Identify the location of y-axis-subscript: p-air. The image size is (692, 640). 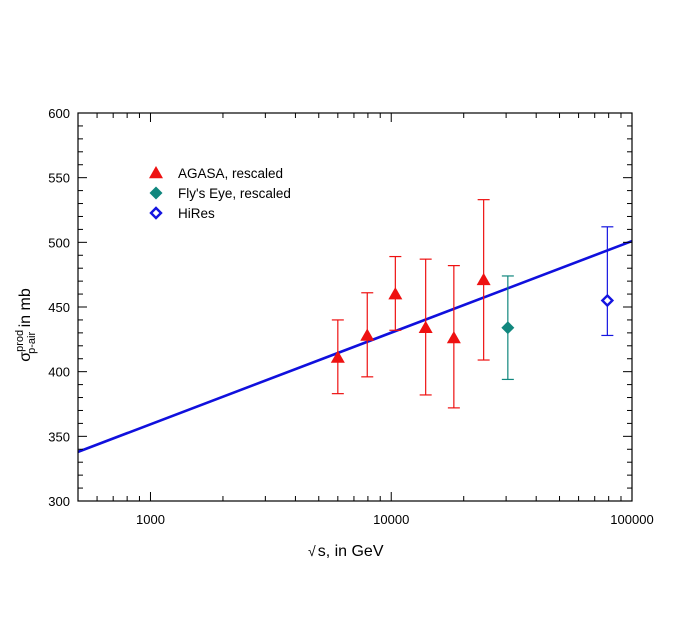
(32, 343).